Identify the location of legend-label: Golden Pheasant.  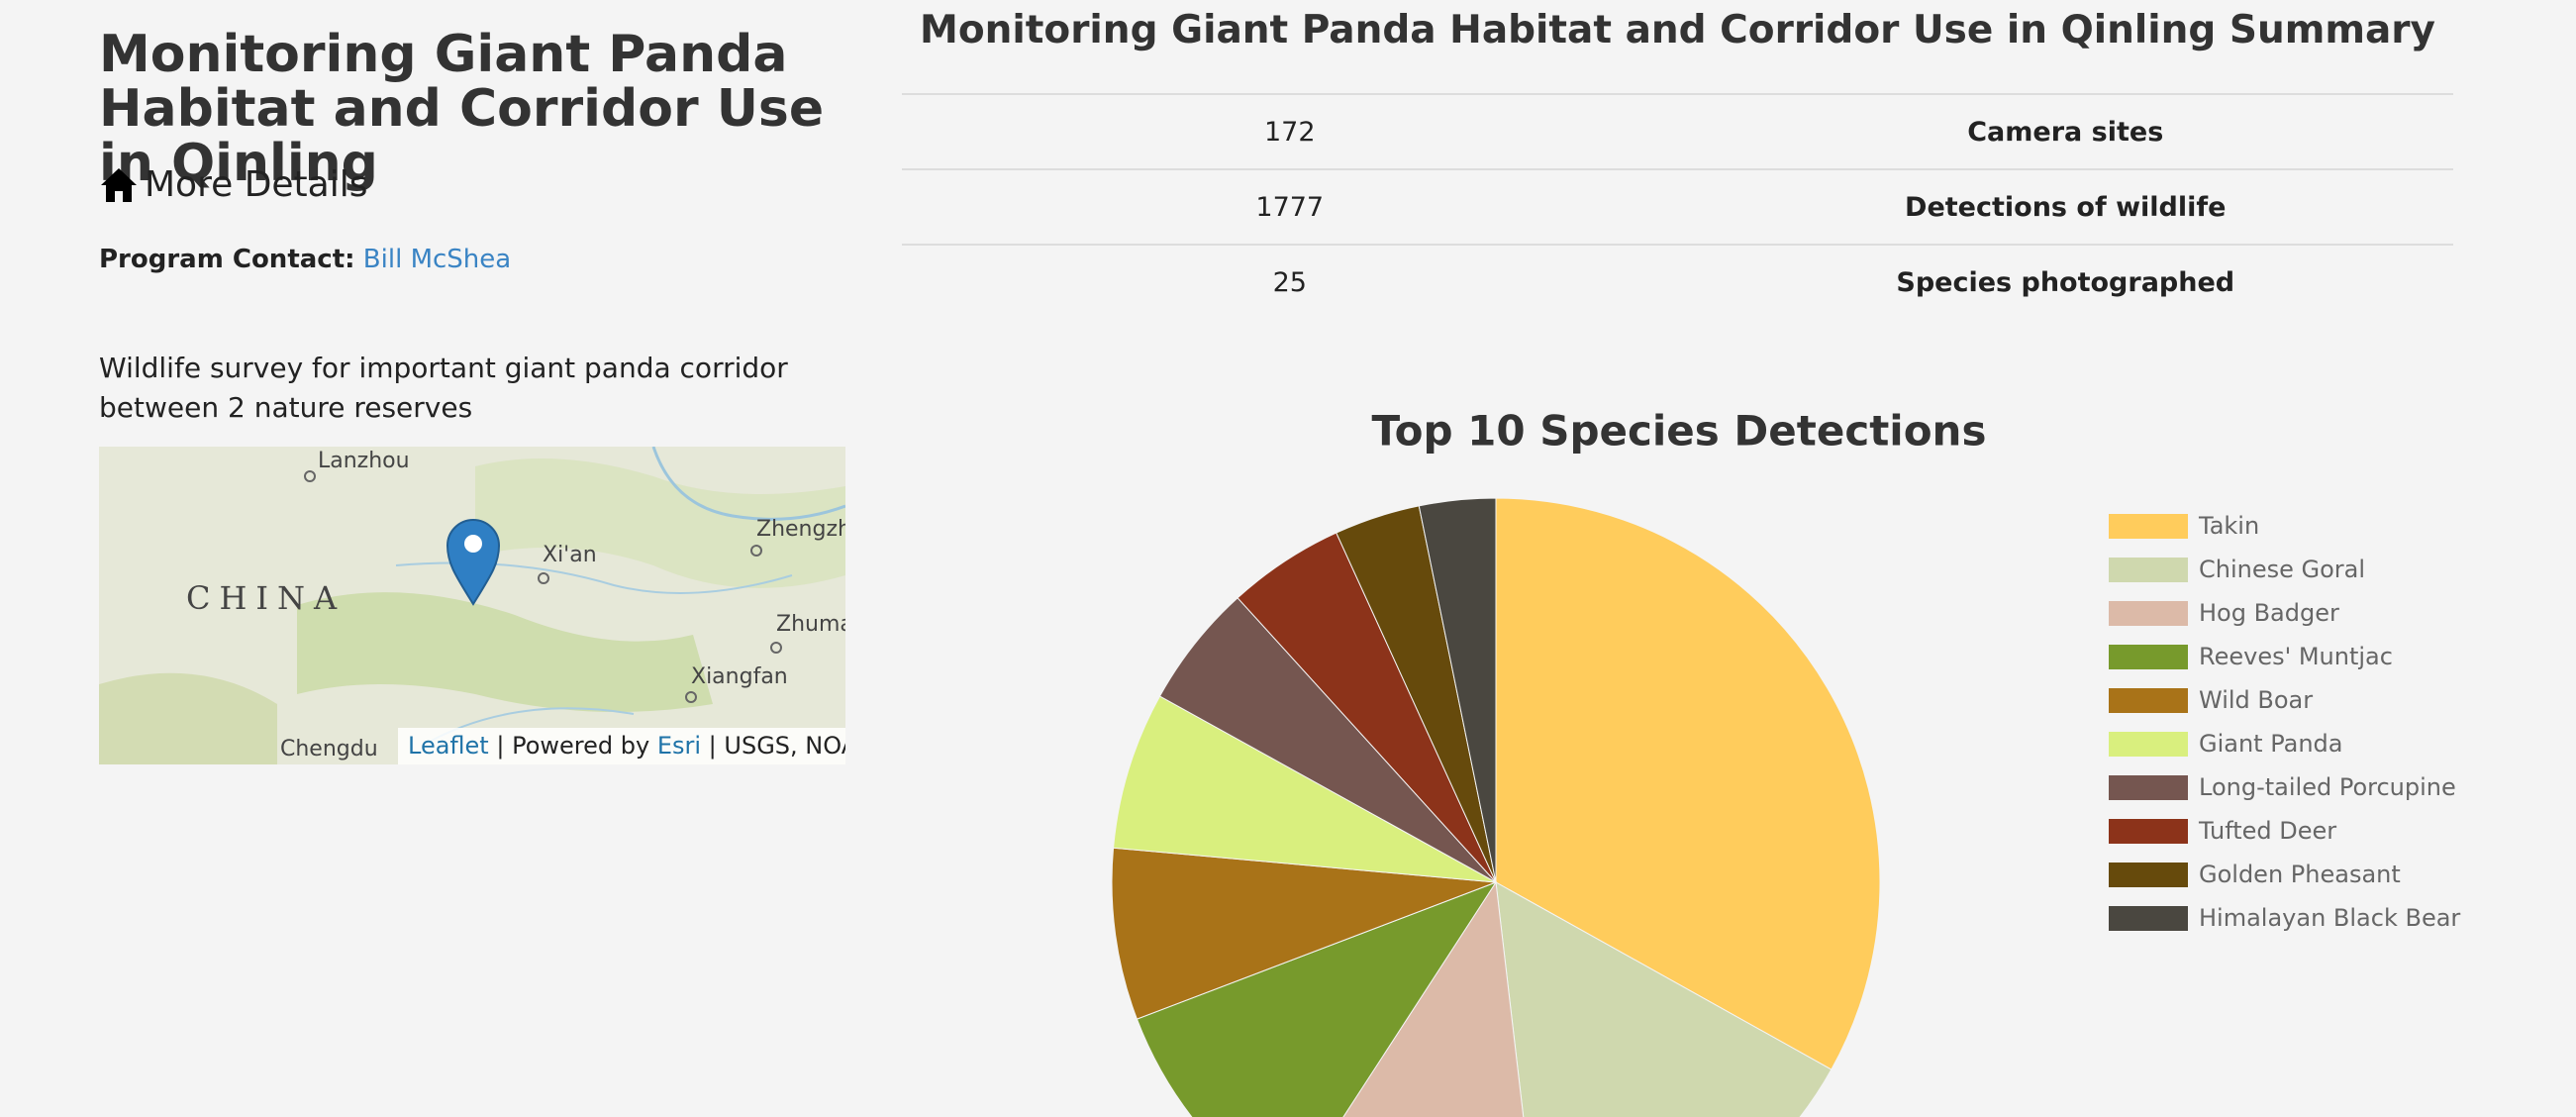
(2300, 875).